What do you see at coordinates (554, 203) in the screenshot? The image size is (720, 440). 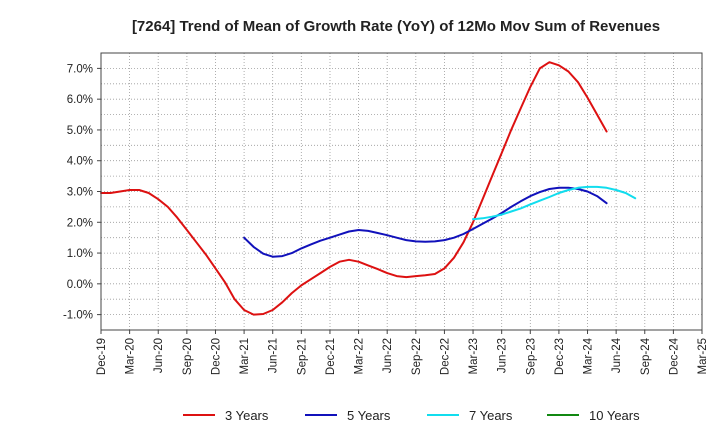 I see `series-line-7-years` at bounding box center [554, 203].